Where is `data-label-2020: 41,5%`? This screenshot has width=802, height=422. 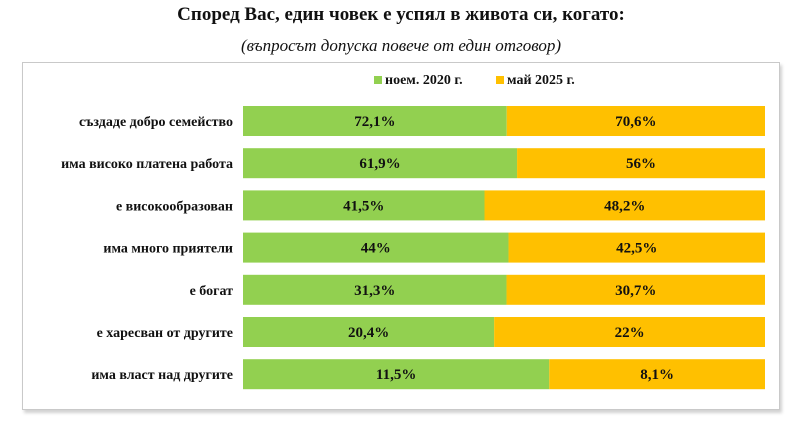
data-label-2020: 41,5% is located at coordinates (363, 206).